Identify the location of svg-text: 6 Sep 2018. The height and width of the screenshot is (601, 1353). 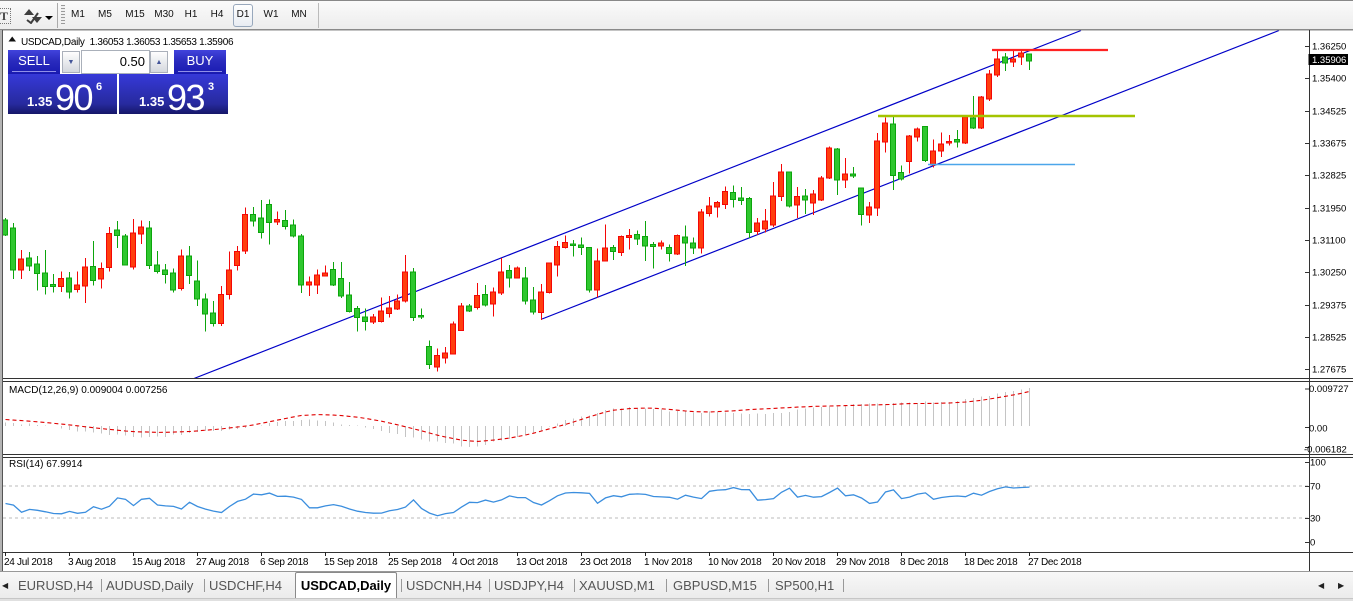
(284, 562).